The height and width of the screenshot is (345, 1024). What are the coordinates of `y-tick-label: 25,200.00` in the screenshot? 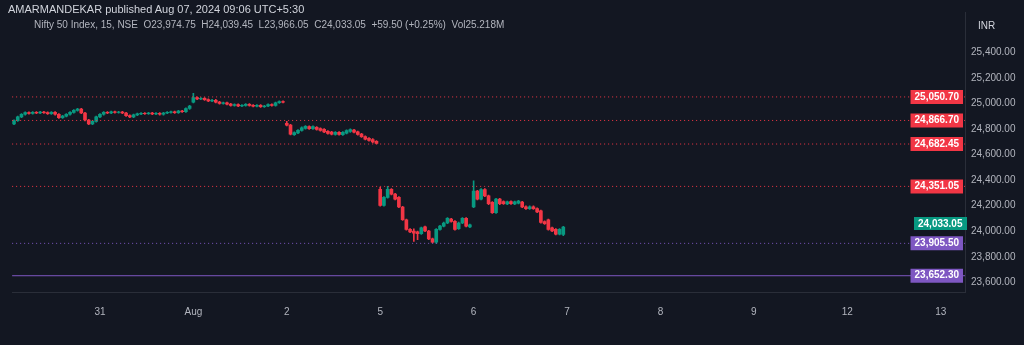 It's located at (993, 77).